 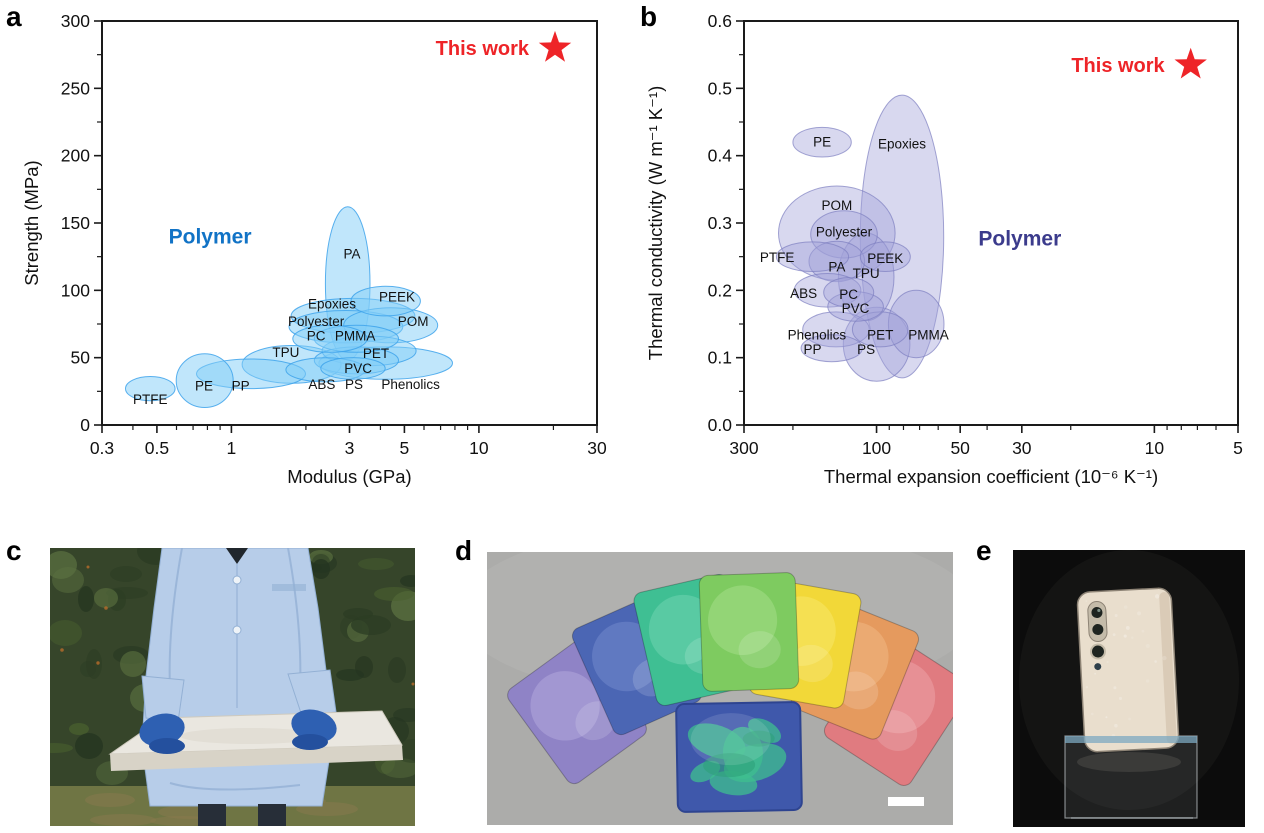 What do you see at coordinates (555, 46) in the screenshot?
I see `this-work-star` at bounding box center [555, 46].